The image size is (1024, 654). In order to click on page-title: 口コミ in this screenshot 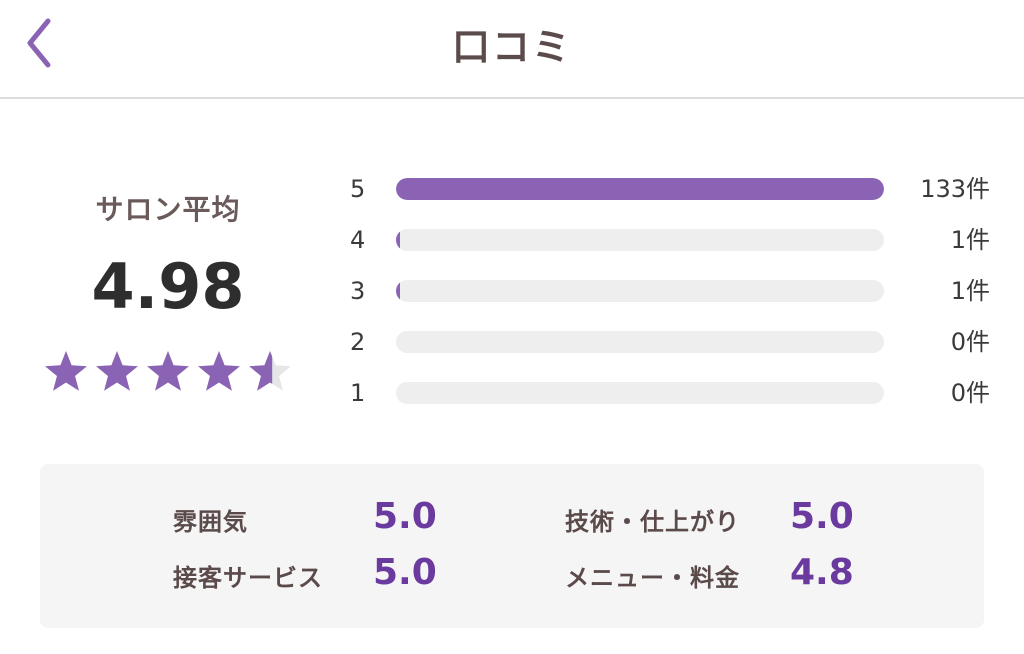, I will do `click(511, 47)`.